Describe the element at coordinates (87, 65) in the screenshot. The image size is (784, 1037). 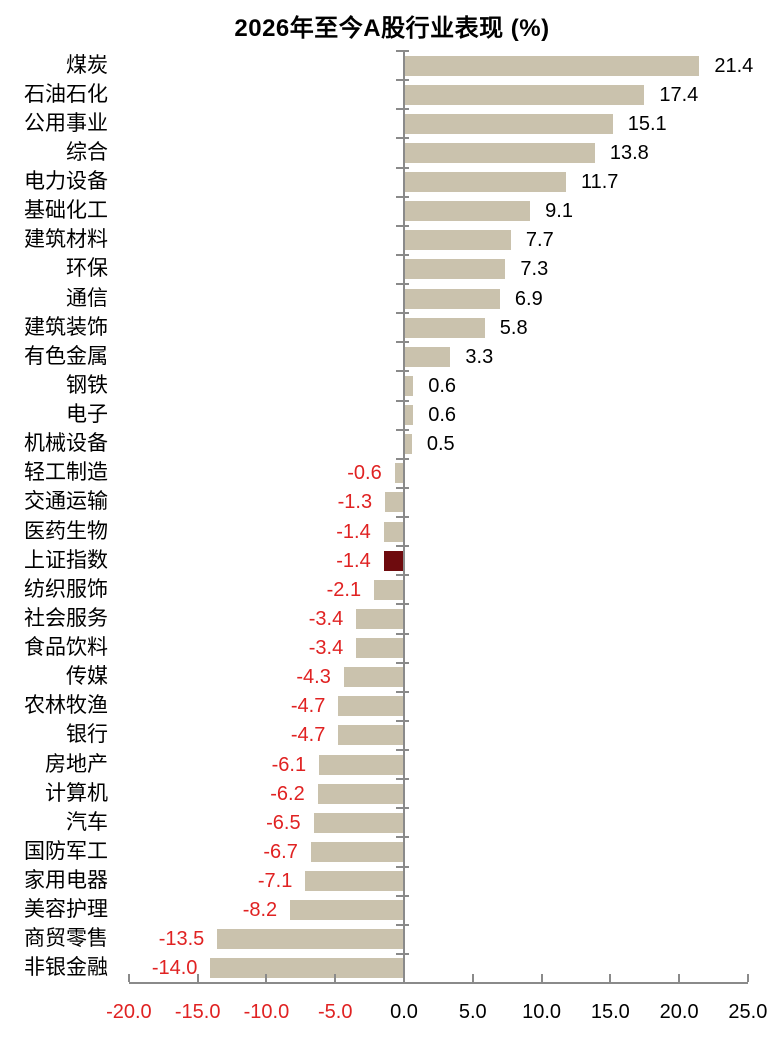
I see `category-label: 煤炭` at that location.